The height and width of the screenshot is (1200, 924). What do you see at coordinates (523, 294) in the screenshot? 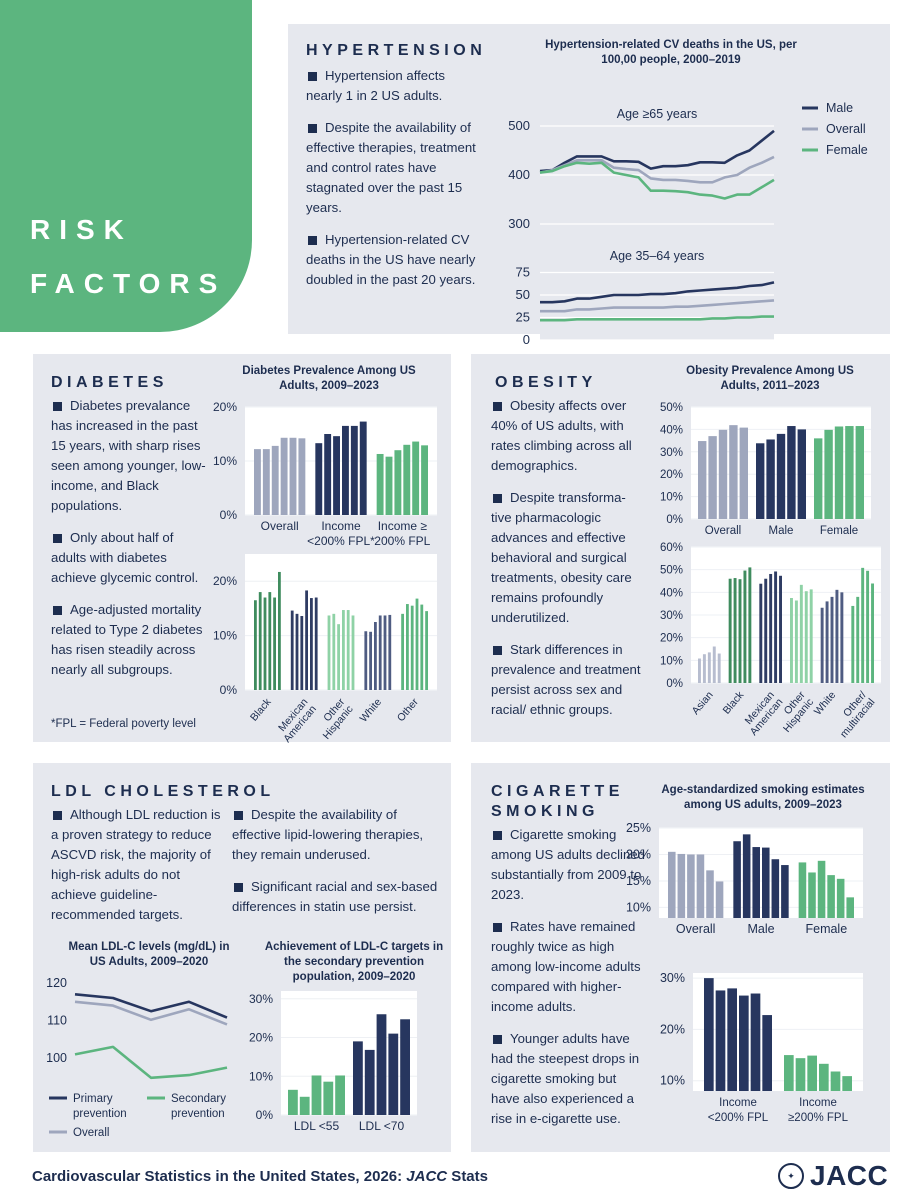
I see `y-tick-label: 50` at bounding box center [523, 294].